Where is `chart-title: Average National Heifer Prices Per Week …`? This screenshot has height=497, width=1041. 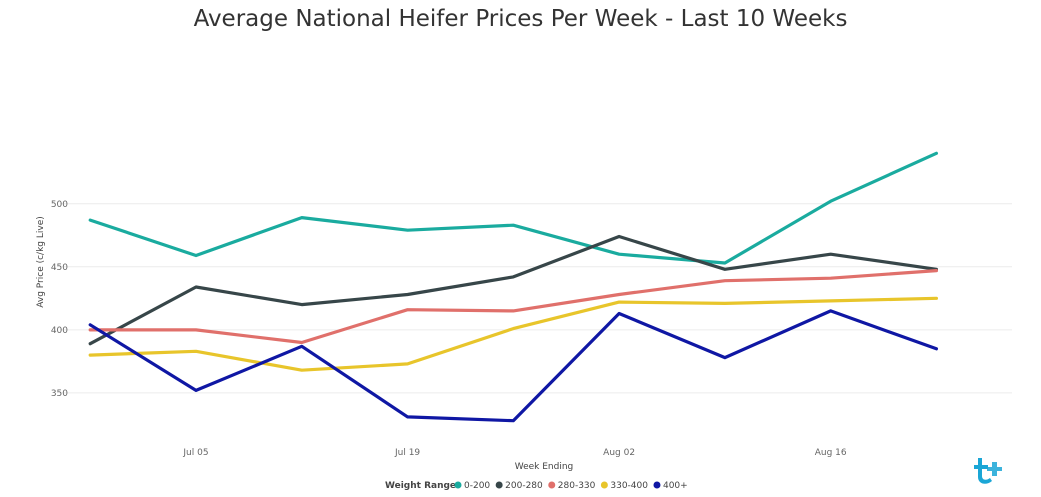 chart-title: Average National Heifer Prices Per Week … is located at coordinates (520, 19).